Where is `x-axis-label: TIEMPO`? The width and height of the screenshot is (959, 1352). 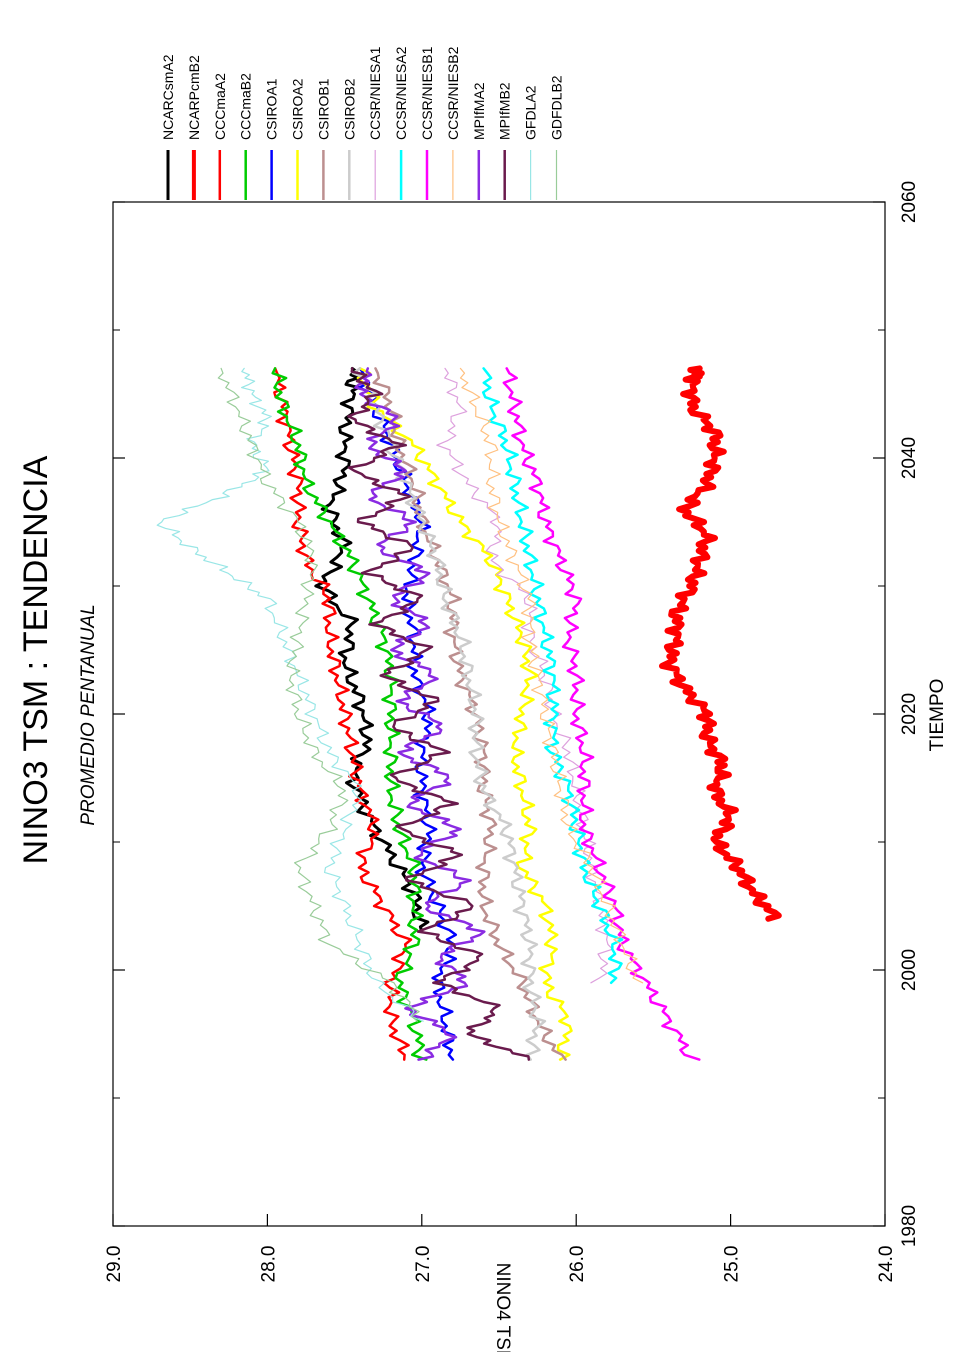 x-axis-label: TIEMPO is located at coordinates (937, 715).